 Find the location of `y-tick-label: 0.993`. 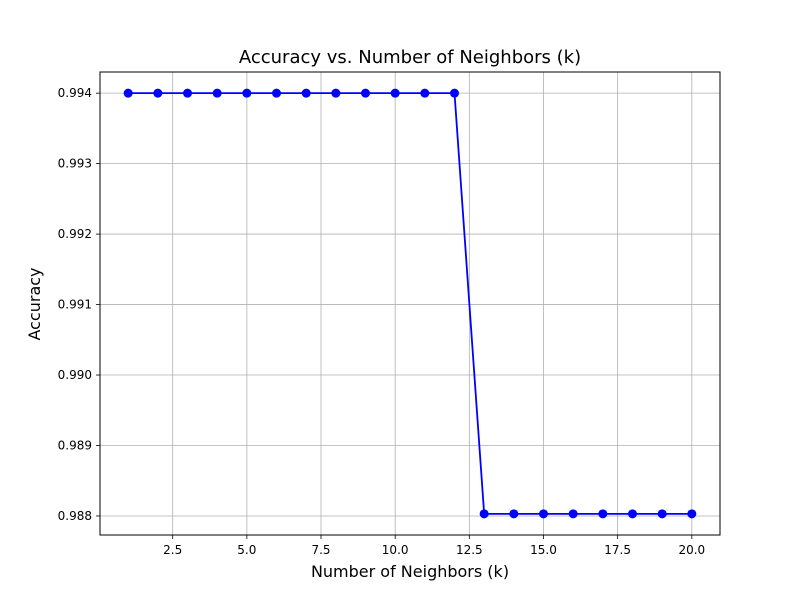

y-tick-label: 0.993 is located at coordinates (75, 164).